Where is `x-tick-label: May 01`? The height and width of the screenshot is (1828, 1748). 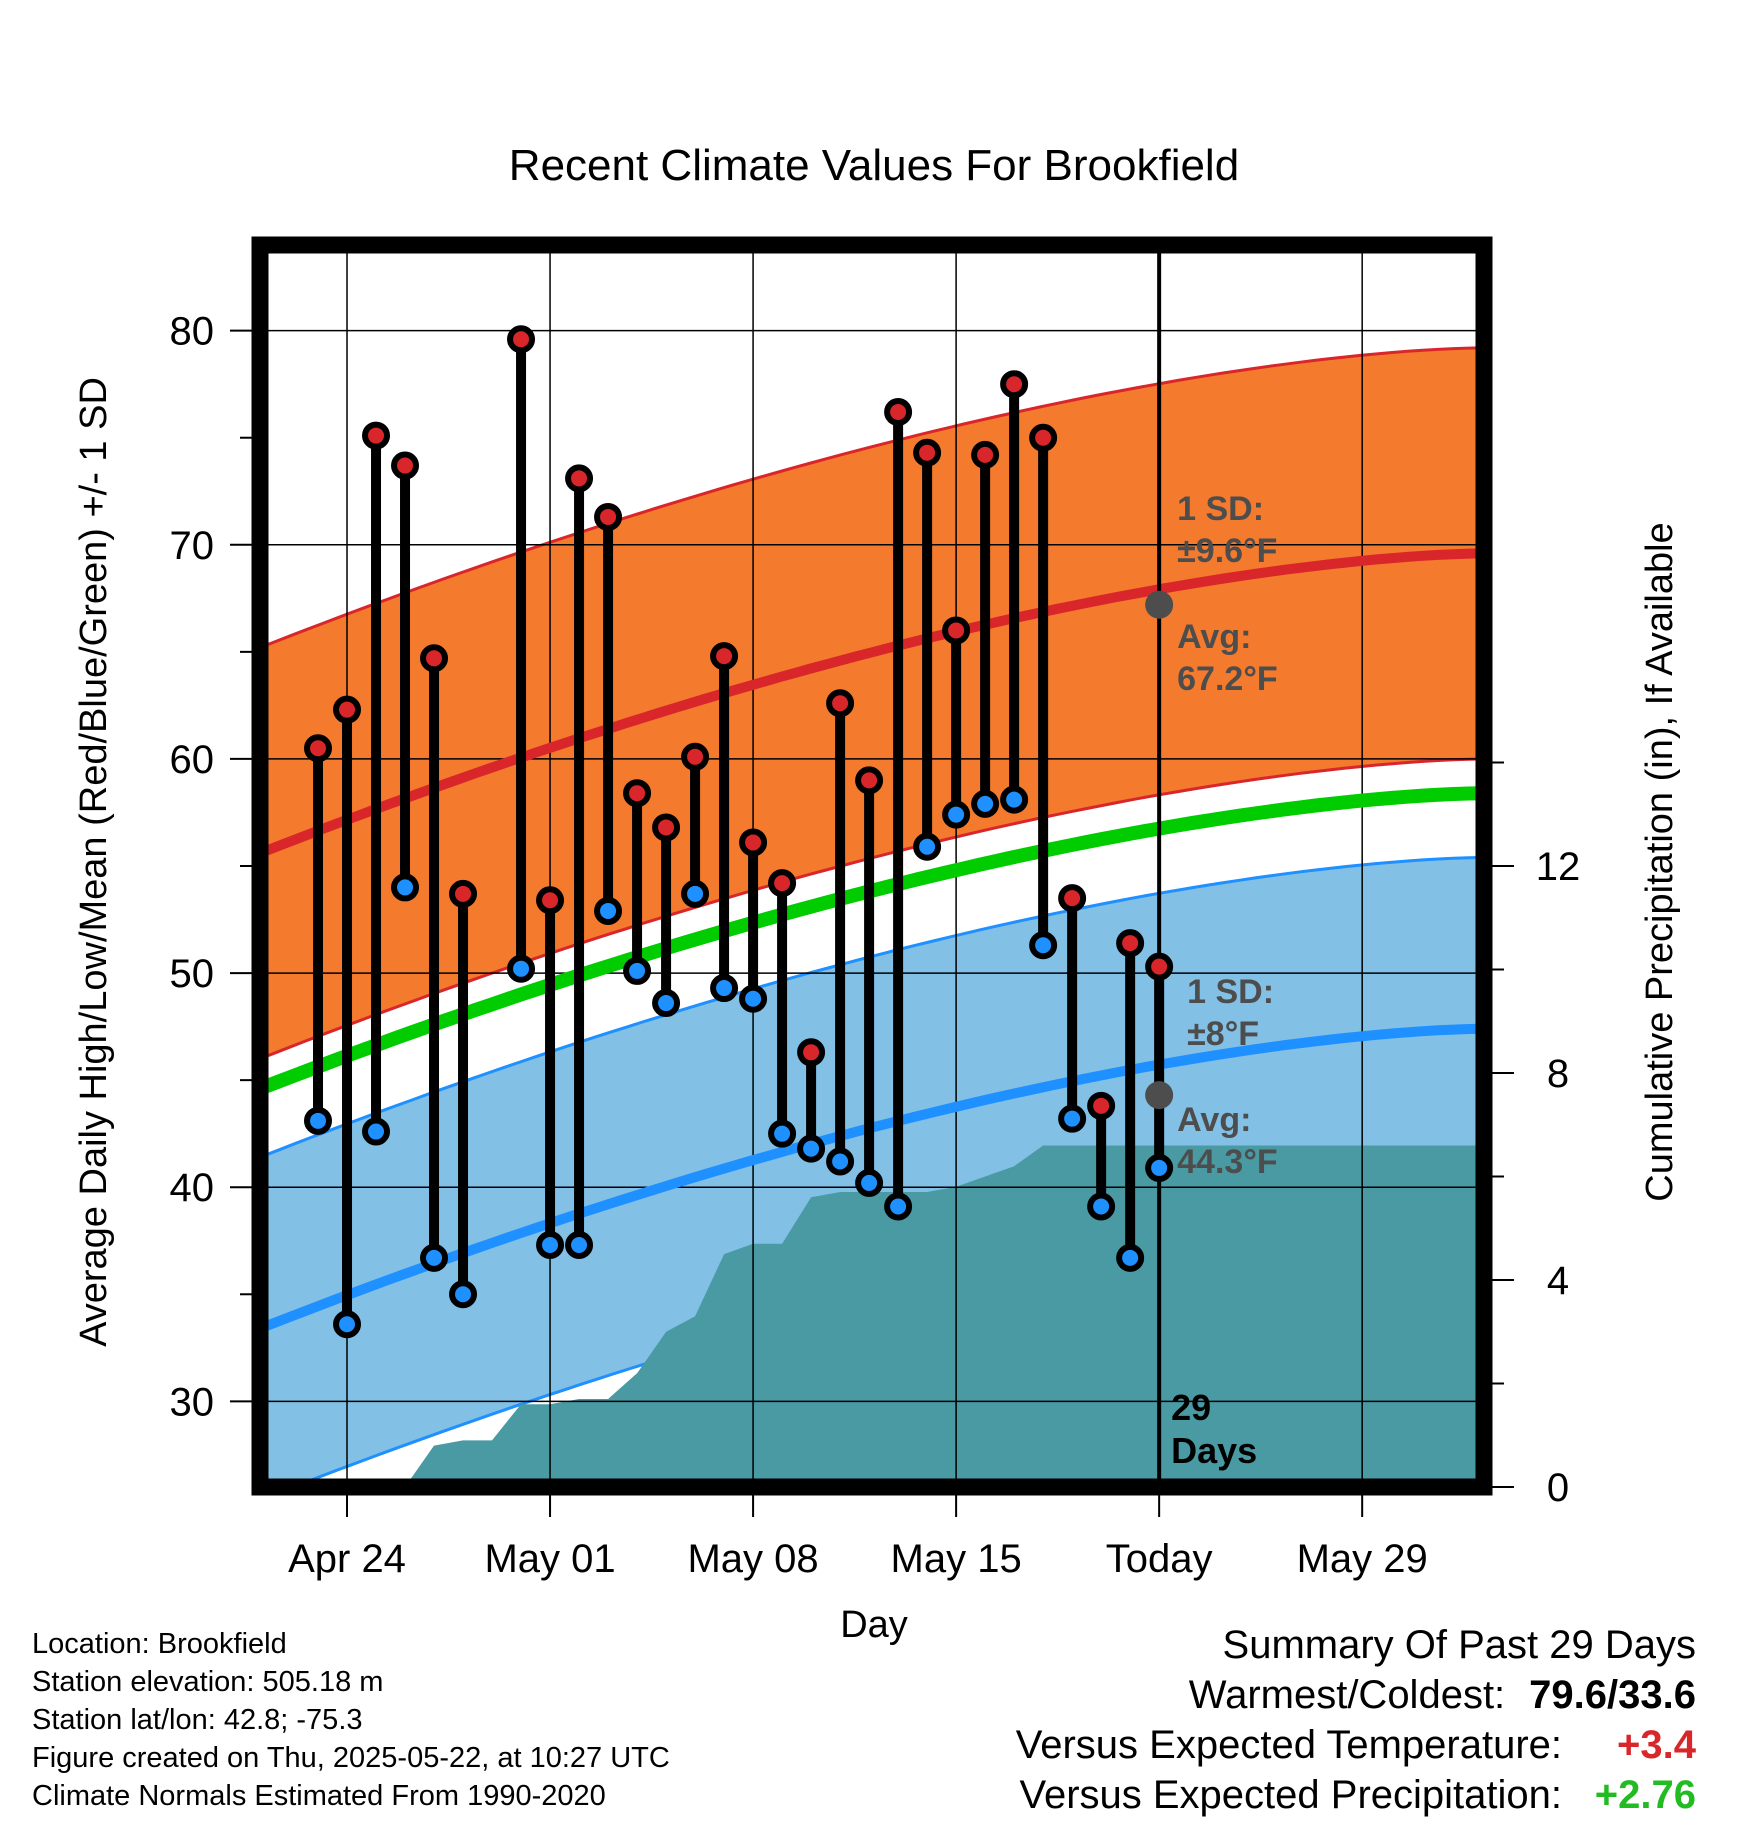 x-tick-label: May 01 is located at coordinates (549, 1559).